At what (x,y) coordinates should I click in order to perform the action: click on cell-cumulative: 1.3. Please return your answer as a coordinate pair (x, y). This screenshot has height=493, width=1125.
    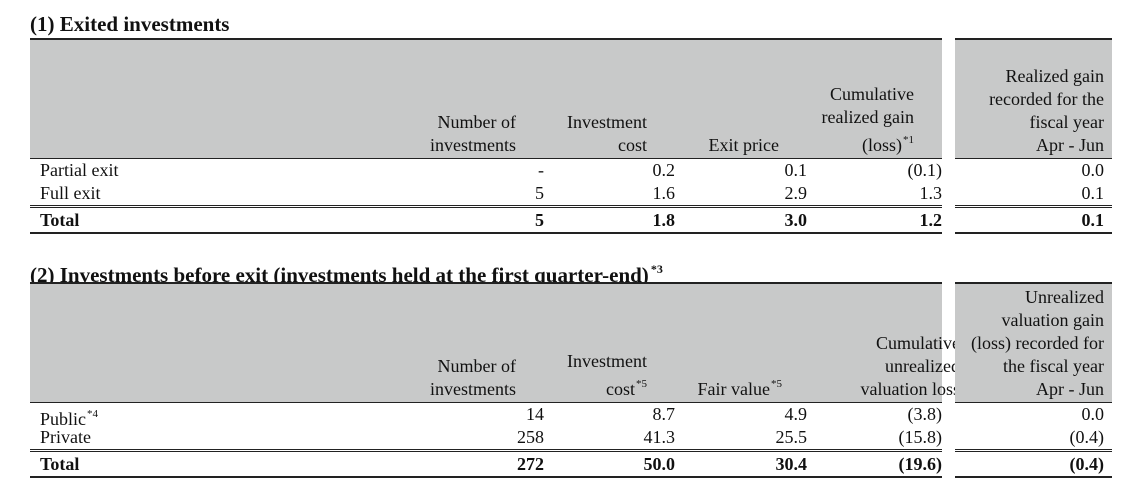
    Looking at the image, I should click on (931, 193).